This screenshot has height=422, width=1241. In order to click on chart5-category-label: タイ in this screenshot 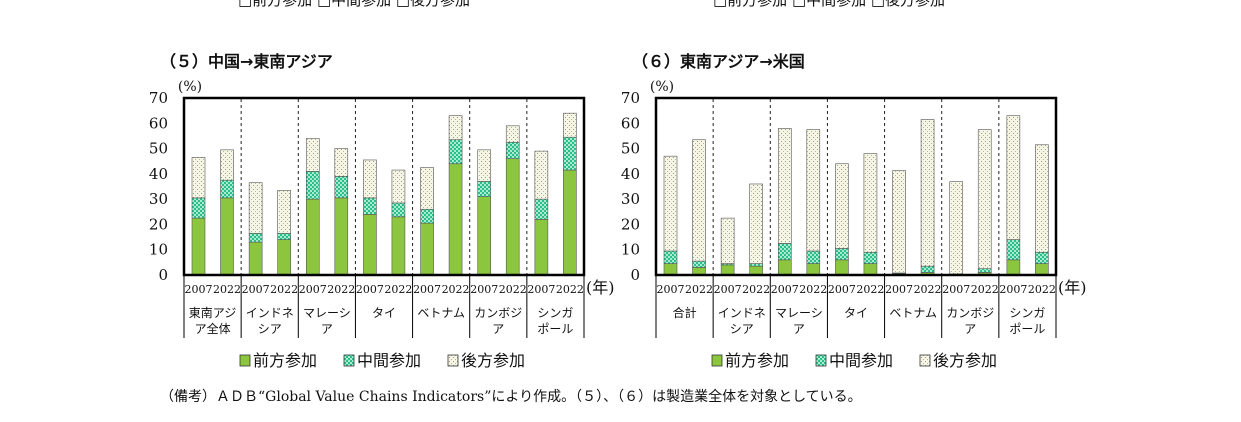, I will do `click(384, 313)`.